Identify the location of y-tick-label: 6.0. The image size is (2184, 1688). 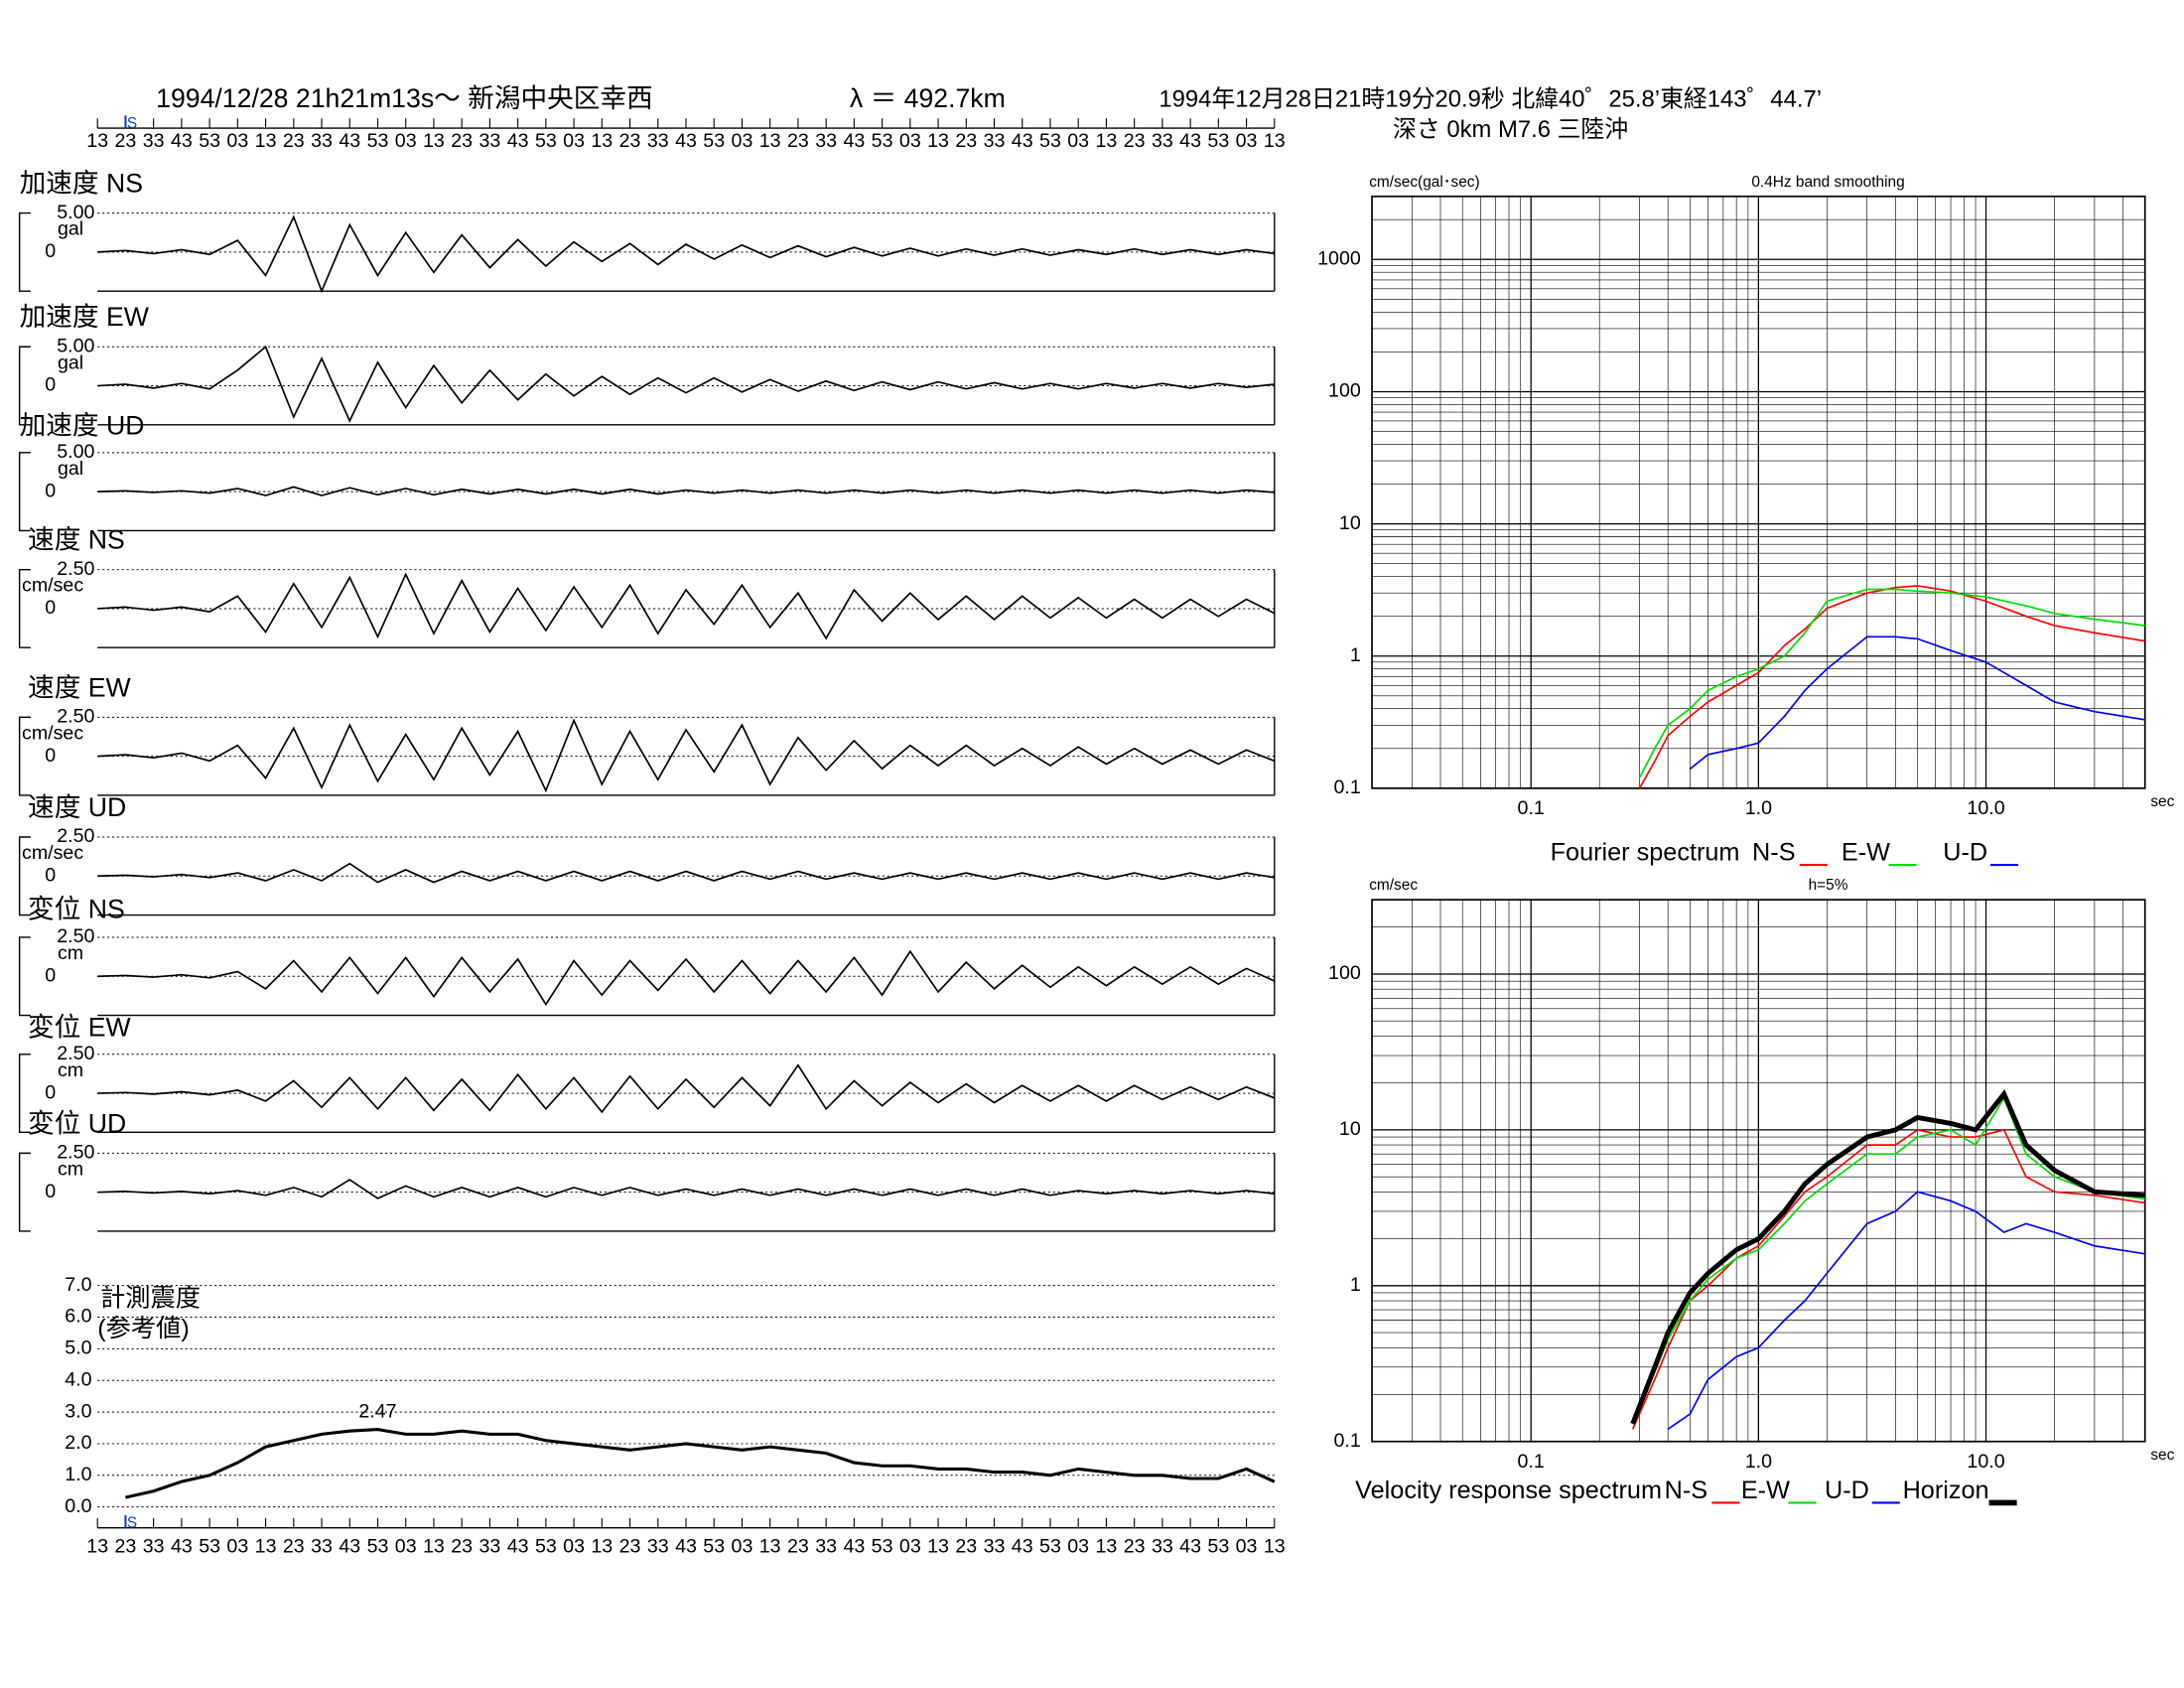
(78, 1317).